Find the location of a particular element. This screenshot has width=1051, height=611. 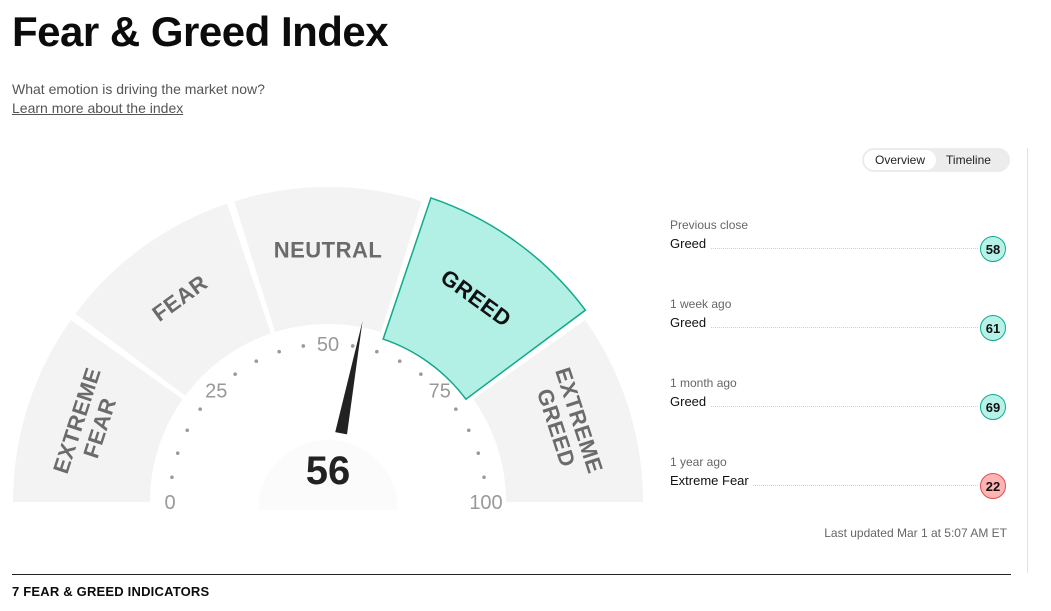

history-item-1-year-ago: 1 year ago Extreme Fear 22 is located at coordinates (839, 494).